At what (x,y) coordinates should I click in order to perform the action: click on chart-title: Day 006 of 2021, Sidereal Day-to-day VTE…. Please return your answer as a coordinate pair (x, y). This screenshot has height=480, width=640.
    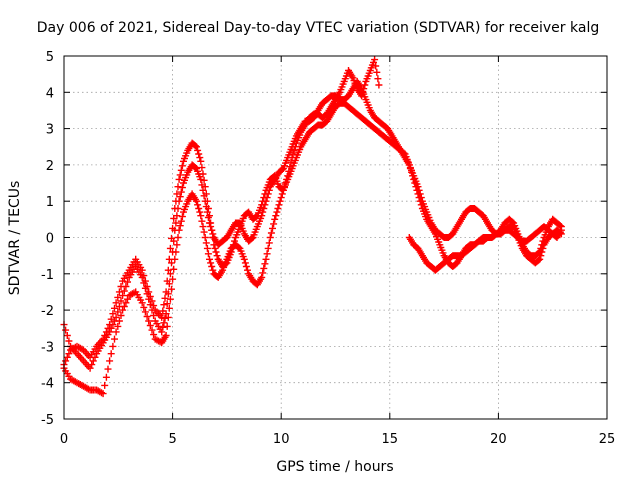
    Looking at the image, I should click on (318, 28).